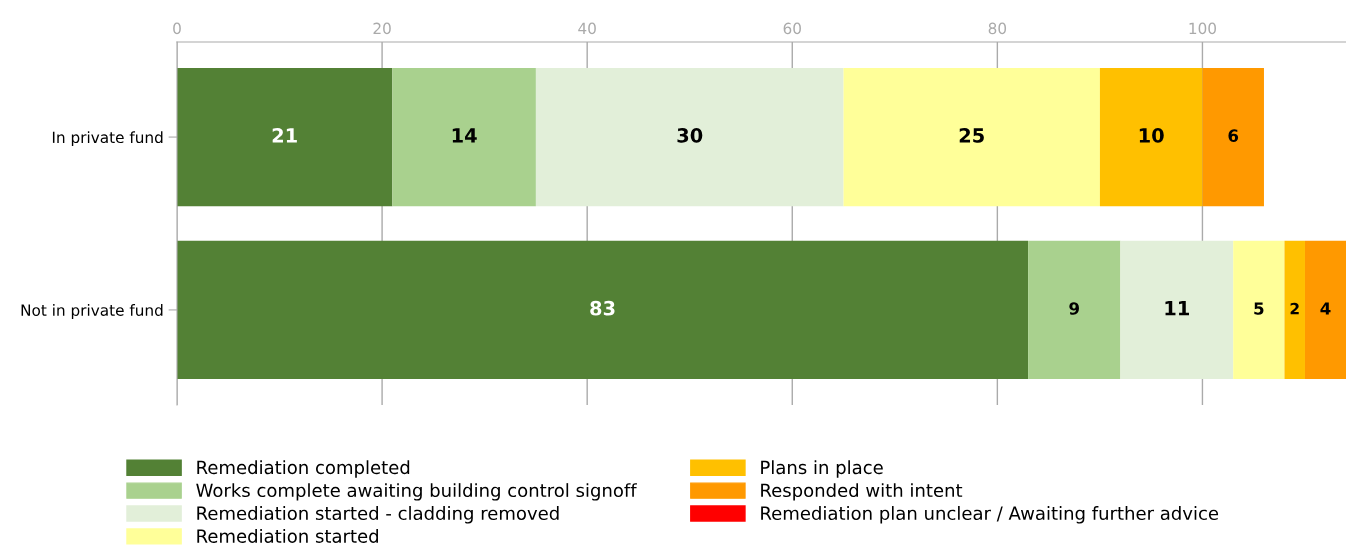 The width and height of the screenshot is (1346, 555). Describe the element at coordinates (416, 492) in the screenshot. I see `legend-label: Works complete awaiting building control signoff` at that location.